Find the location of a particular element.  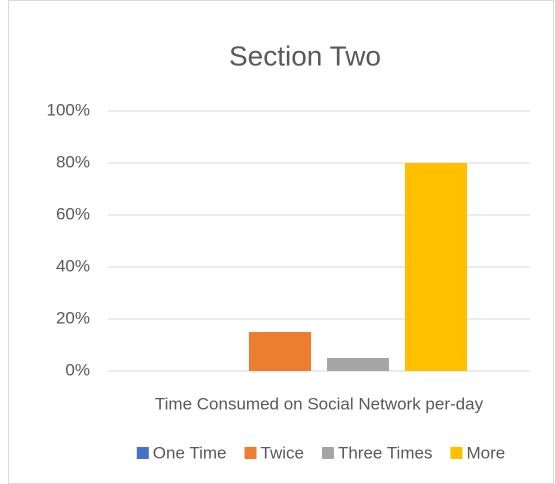

legend-label: Twice is located at coordinates (282, 452).